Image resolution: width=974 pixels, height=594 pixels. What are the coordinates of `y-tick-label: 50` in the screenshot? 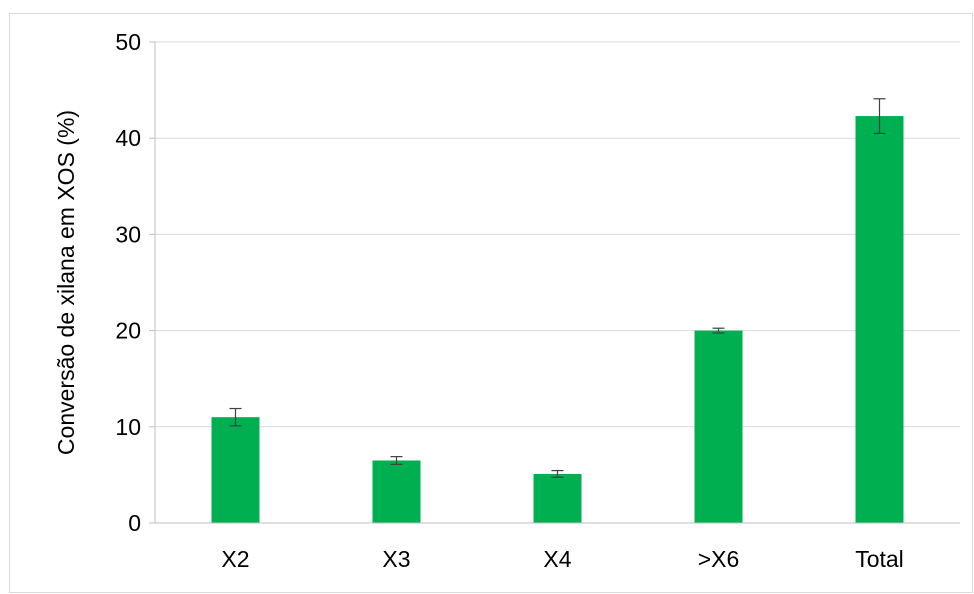 It's located at (128, 42).